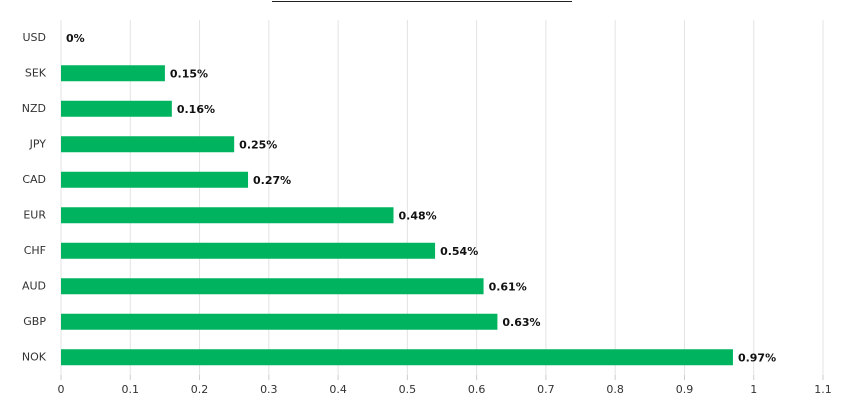  What do you see at coordinates (546, 389) in the screenshot?
I see `x-tick-label: 0.7` at bounding box center [546, 389].